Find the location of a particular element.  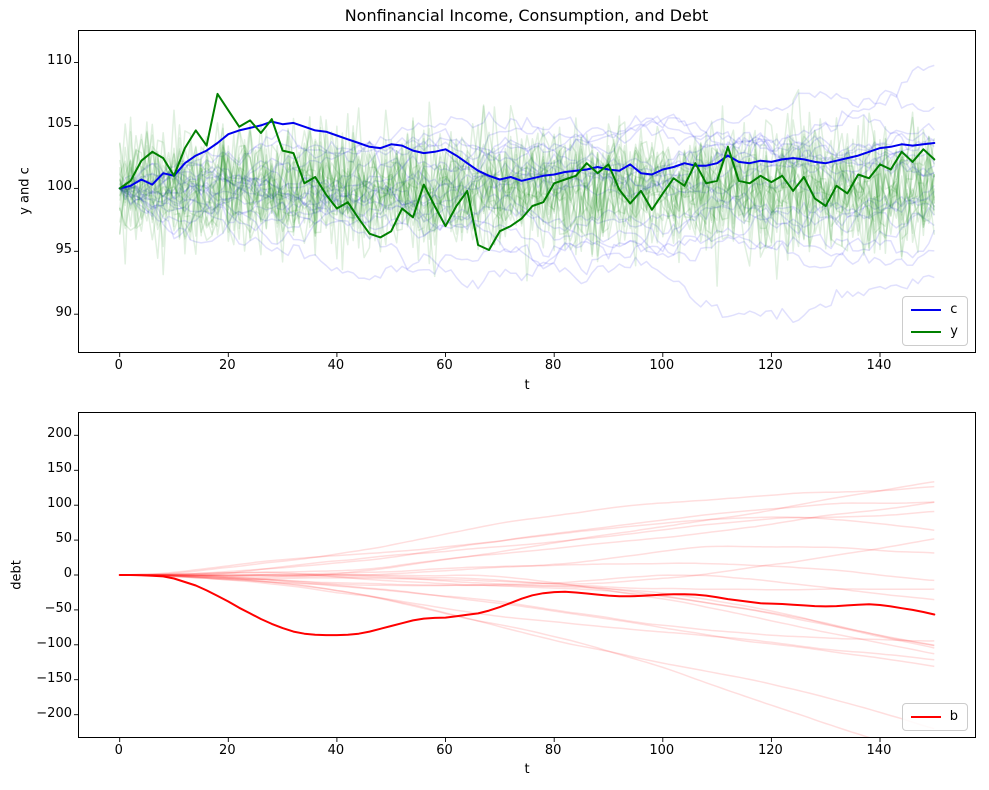

y-tick-label: −150 is located at coordinates (54, 678).